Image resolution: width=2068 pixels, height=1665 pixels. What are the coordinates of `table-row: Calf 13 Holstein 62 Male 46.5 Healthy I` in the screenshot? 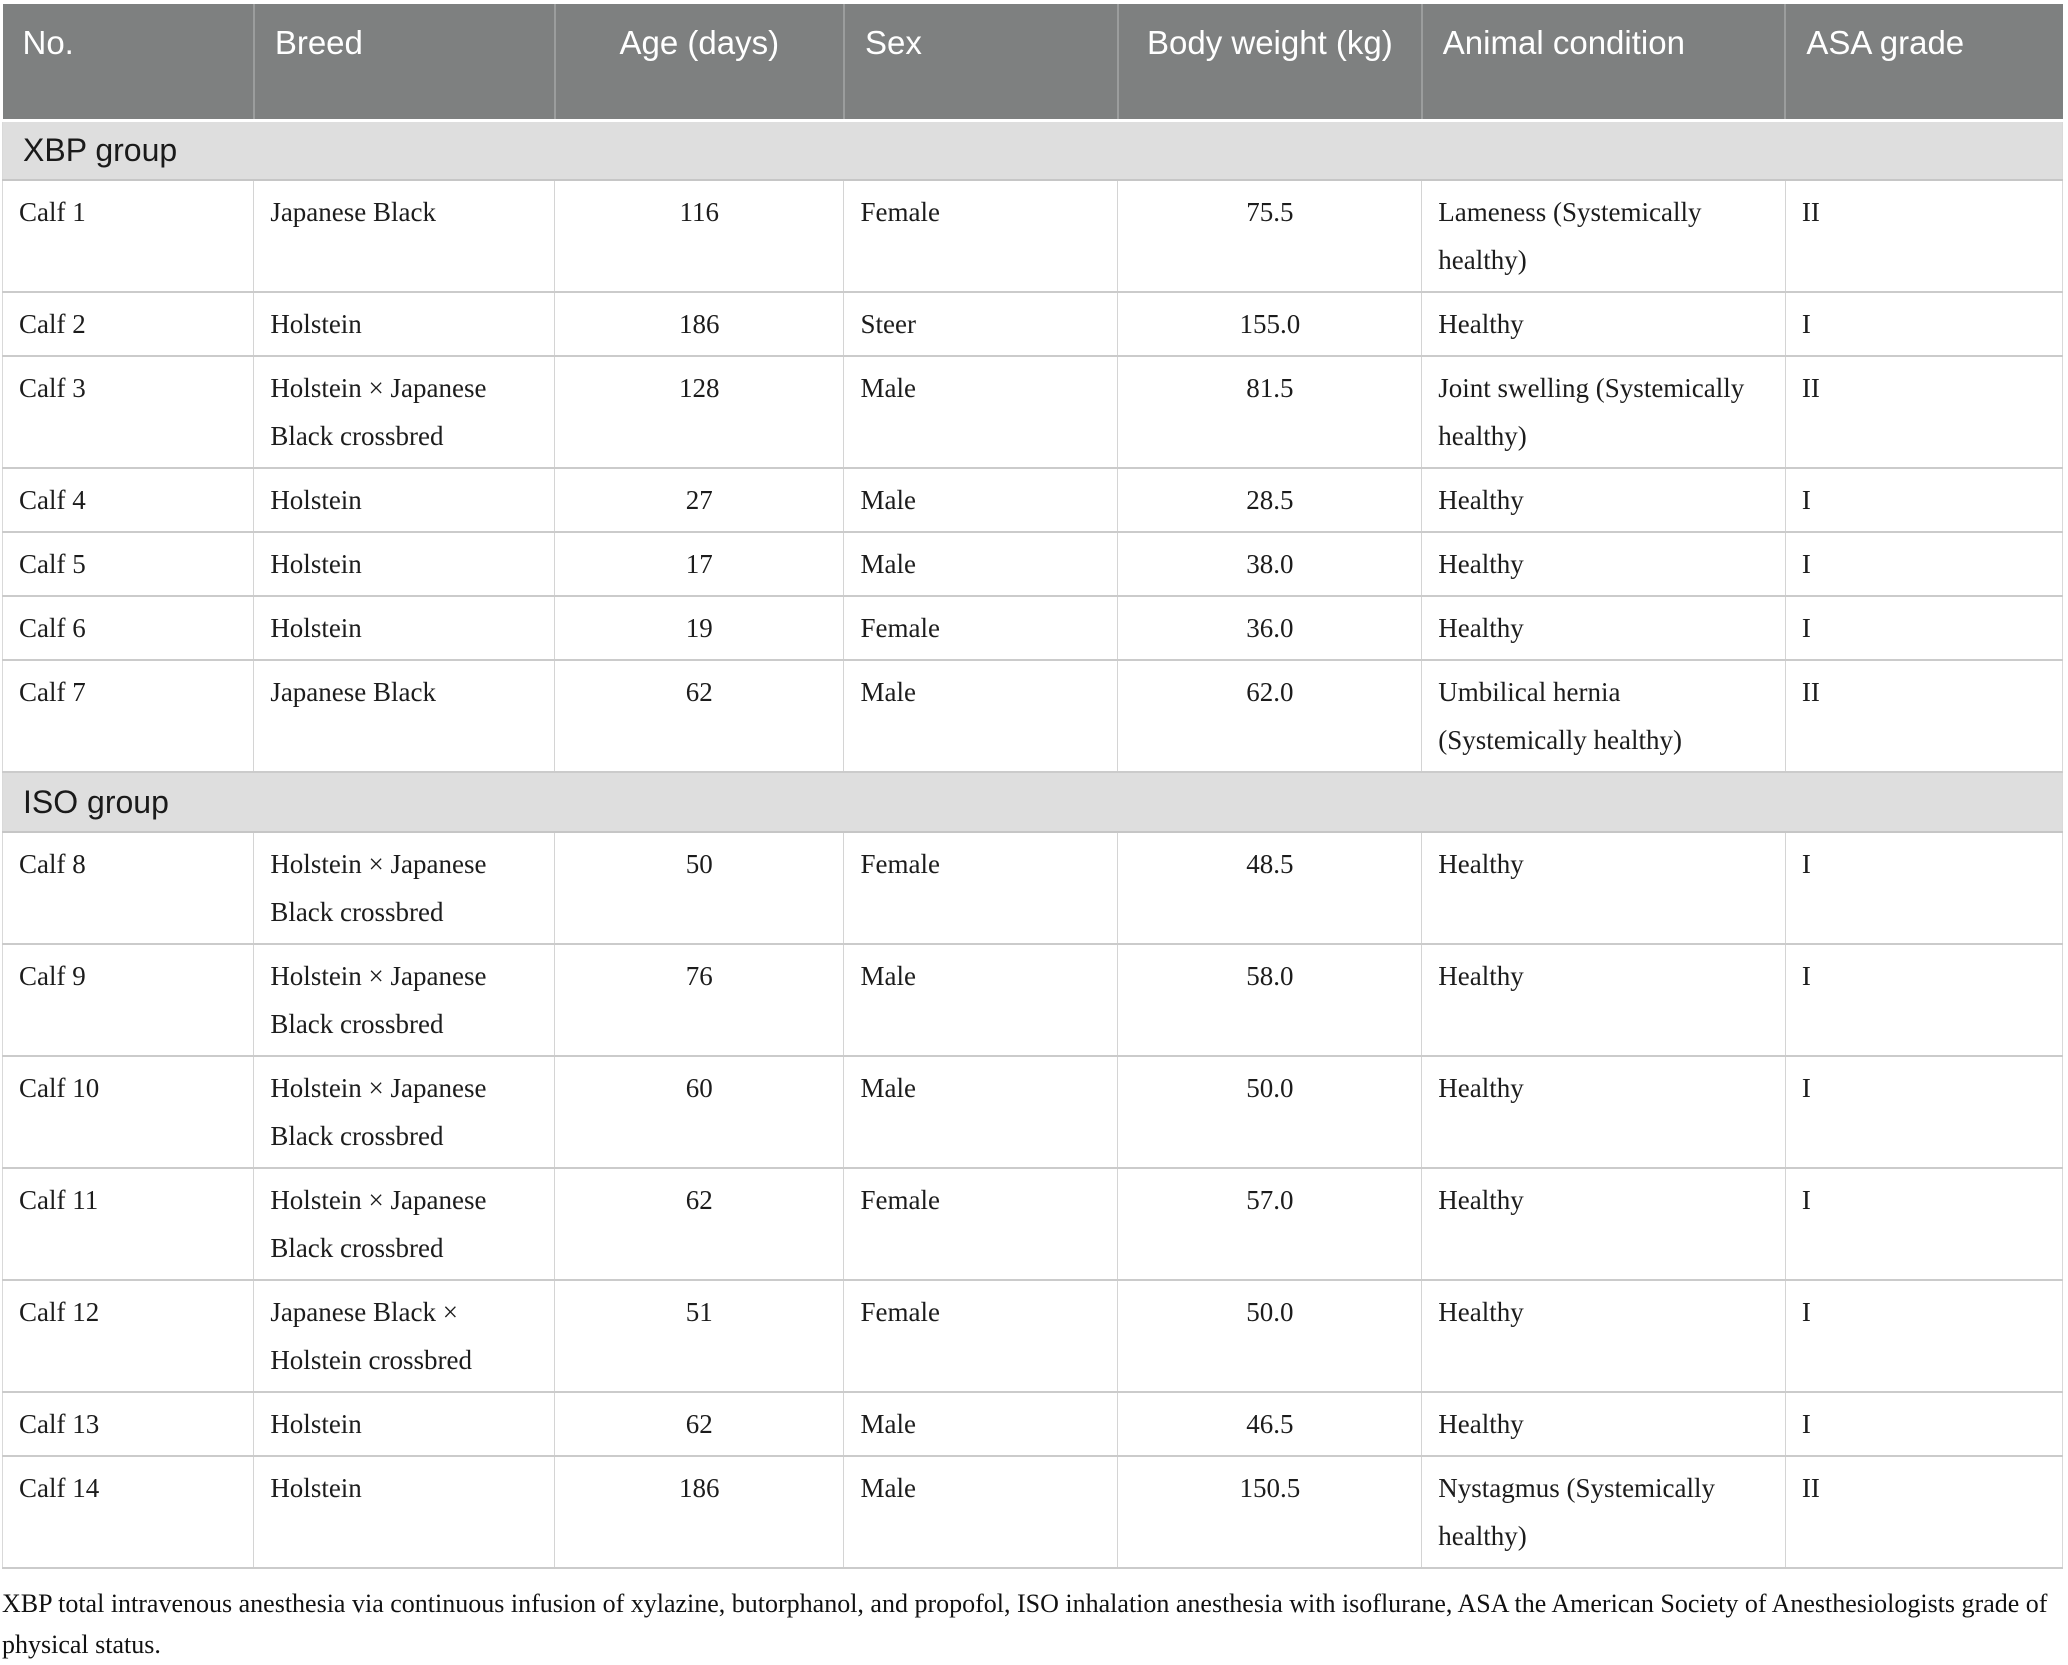 It's located at (1032, 1424).